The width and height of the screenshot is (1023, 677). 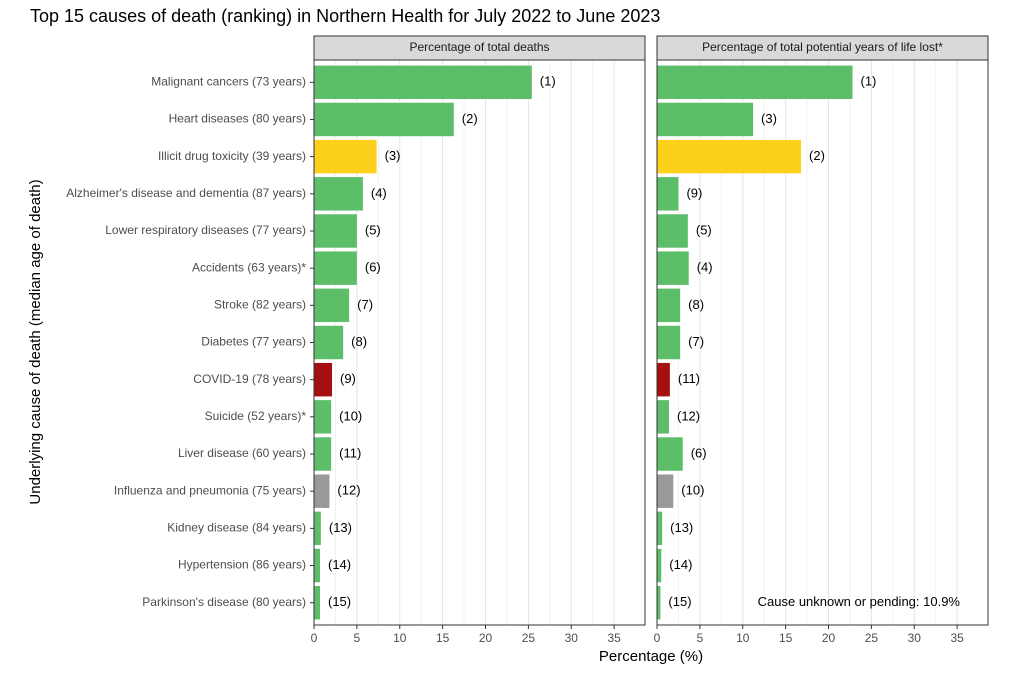 I want to click on y-tick-label: Kidney disease (84 years), so click(x=236, y=528).